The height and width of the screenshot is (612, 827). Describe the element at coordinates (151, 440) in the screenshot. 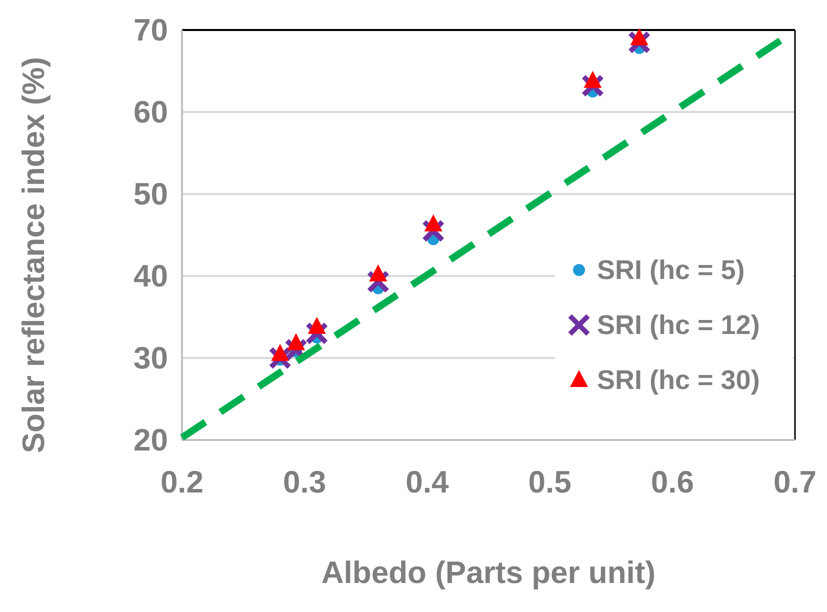

I see `y-tick-label: 20` at that location.